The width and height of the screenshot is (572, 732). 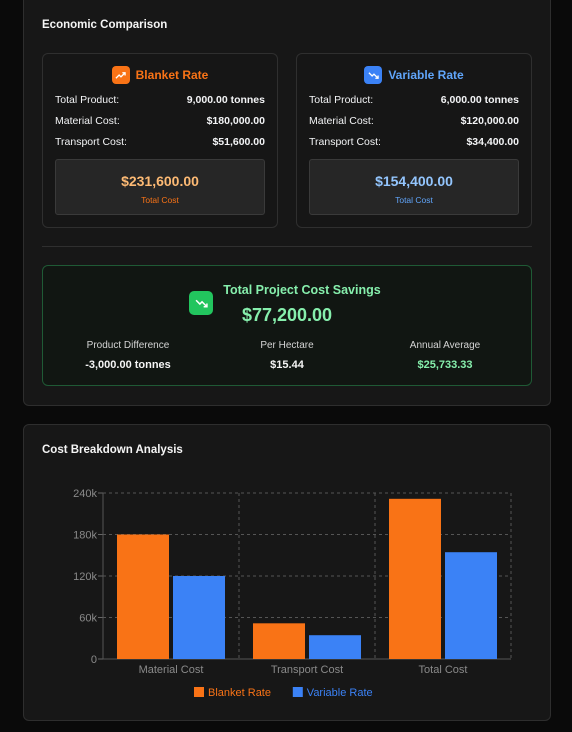 What do you see at coordinates (160, 100) in the screenshot?
I see `blanket-row-product: Total Product: 9,000.00 tonnes` at bounding box center [160, 100].